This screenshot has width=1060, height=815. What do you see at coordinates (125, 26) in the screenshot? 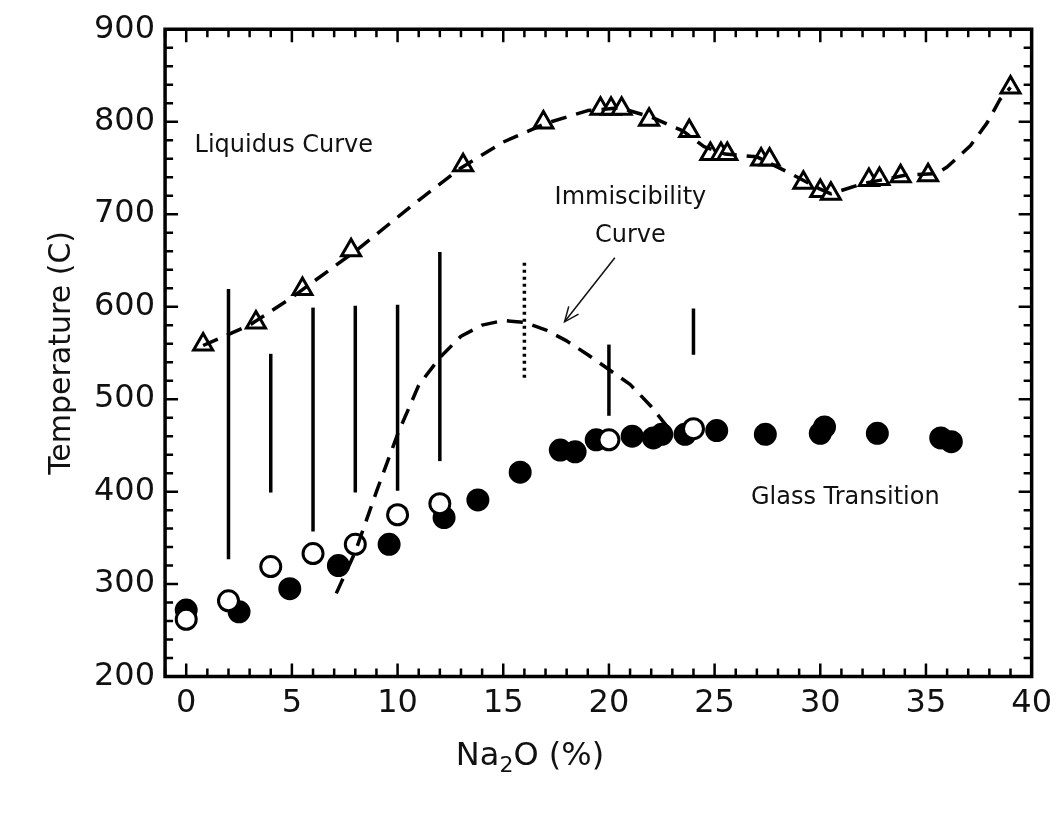
I see `y-tick-label: 900` at bounding box center [125, 26].